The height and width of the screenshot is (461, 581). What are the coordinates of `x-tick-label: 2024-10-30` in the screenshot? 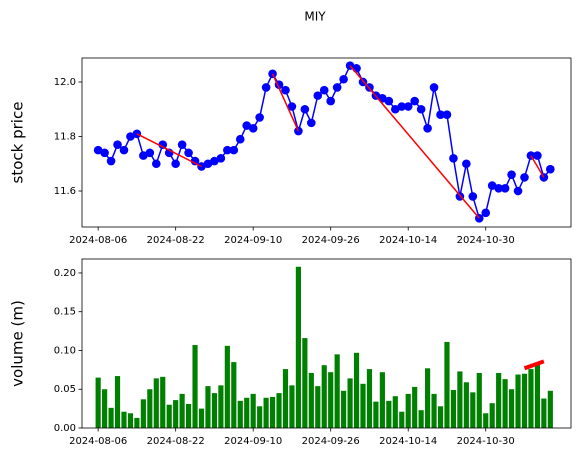 It's located at (486, 441).